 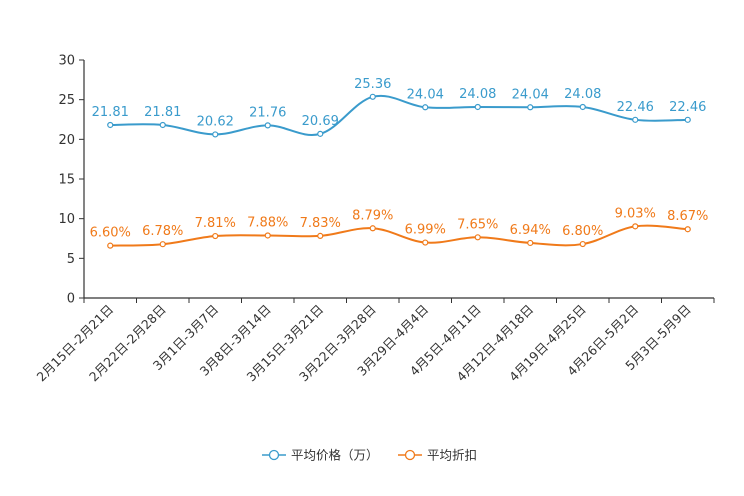 What do you see at coordinates (425, 230) in the screenshot?
I see `data-label: 6.99%` at bounding box center [425, 230].